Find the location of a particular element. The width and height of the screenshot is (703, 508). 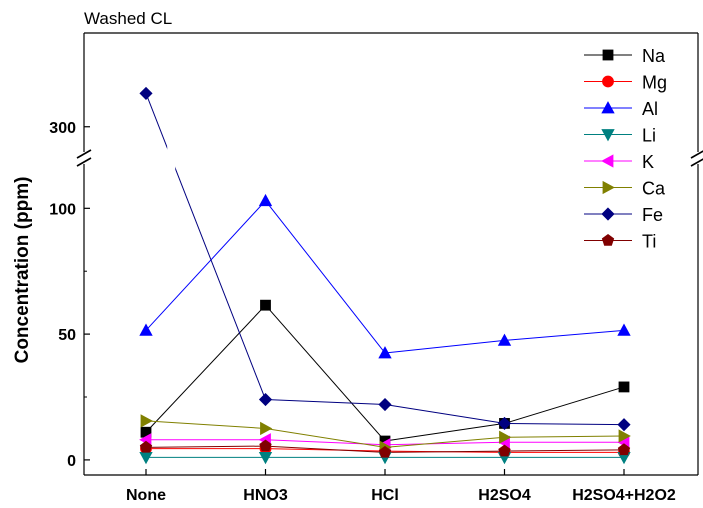

legend-marker-fe is located at coordinates (608, 214).